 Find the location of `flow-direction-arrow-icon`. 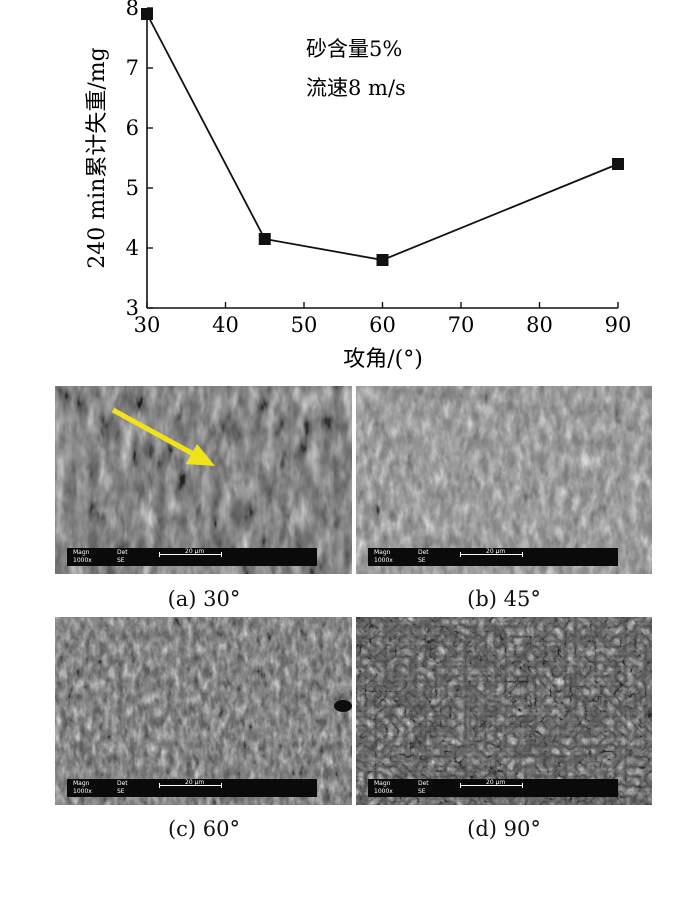

flow-direction-arrow-icon is located at coordinates (163, 436).